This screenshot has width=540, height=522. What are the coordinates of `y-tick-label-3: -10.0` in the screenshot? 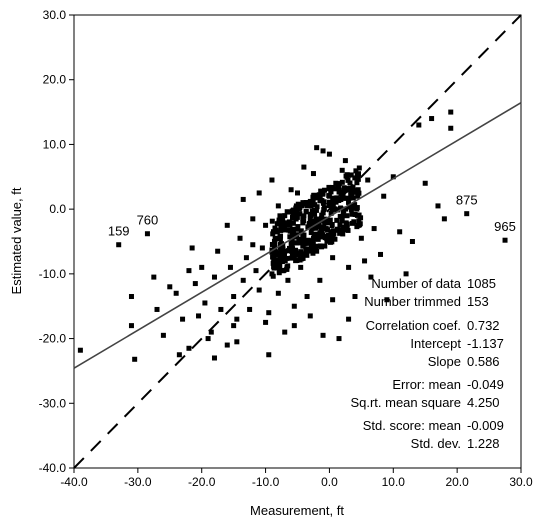 It's located at (53, 274).